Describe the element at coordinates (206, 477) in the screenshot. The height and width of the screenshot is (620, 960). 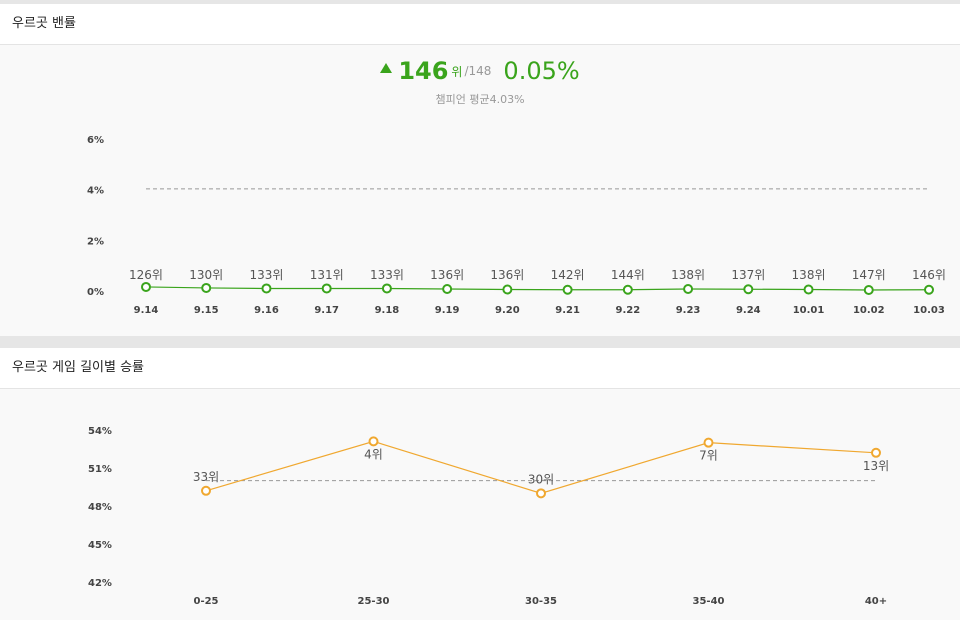
I see `rank-label: 33위` at that location.